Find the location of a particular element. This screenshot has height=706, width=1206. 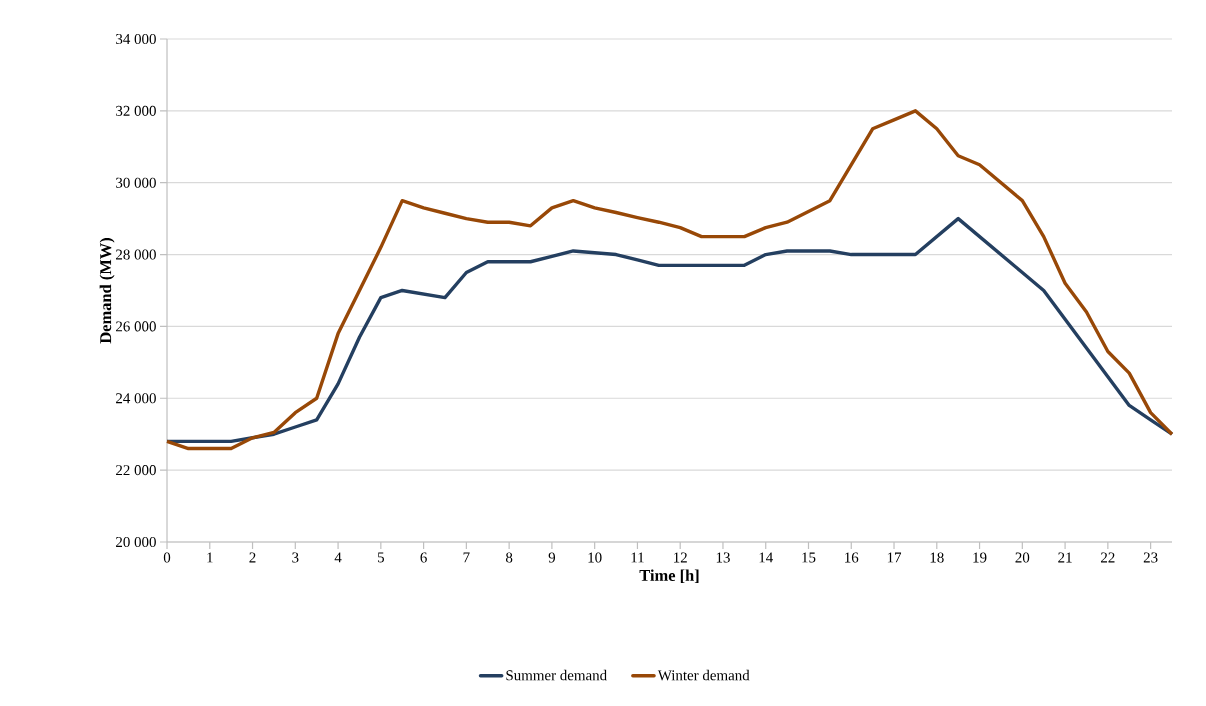

x-tick-label: 4 is located at coordinates (338, 557).